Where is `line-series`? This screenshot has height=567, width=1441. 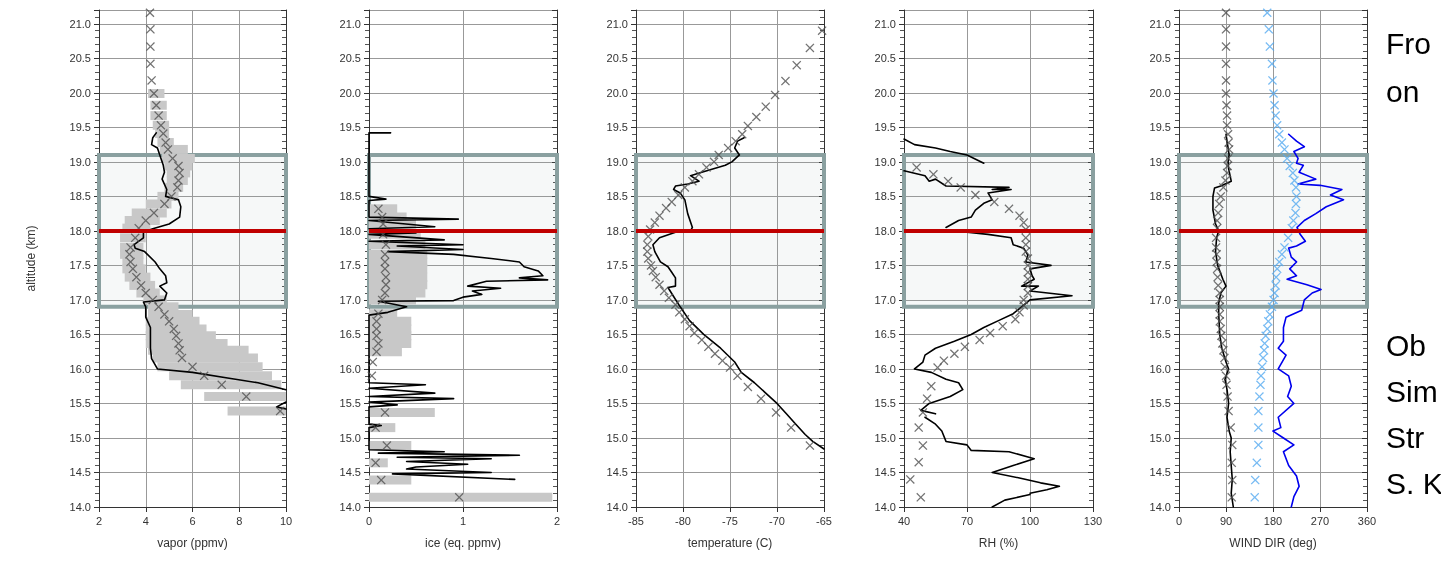 line-series is located at coordinates (1308, 320).